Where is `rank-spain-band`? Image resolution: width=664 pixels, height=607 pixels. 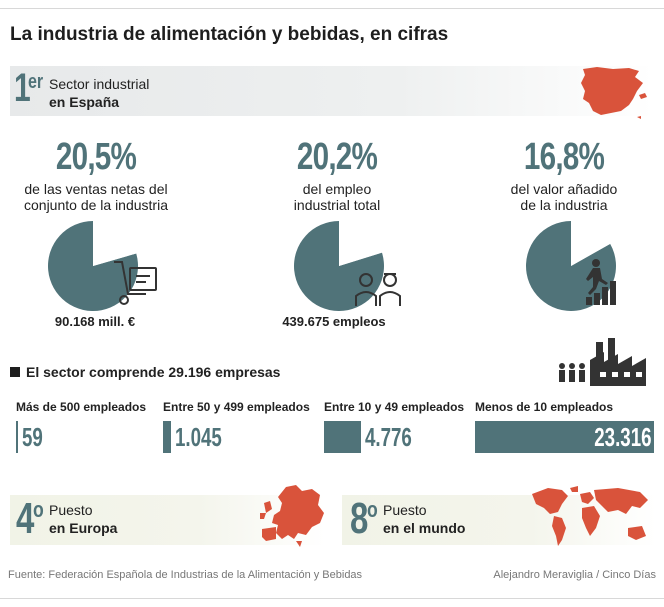 rank-spain-band is located at coordinates (332, 91).